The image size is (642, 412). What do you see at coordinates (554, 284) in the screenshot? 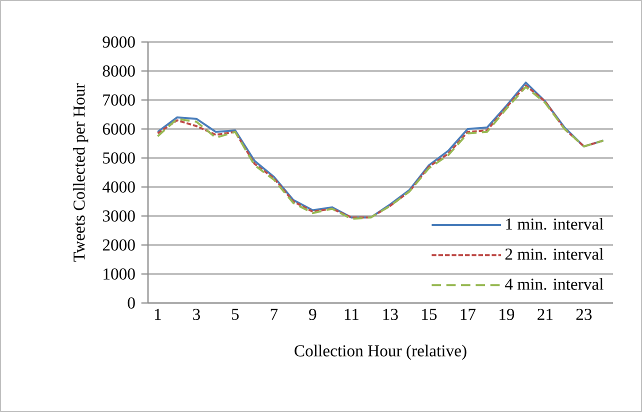
I see `legend-label: 4 min. interval` at bounding box center [554, 284].